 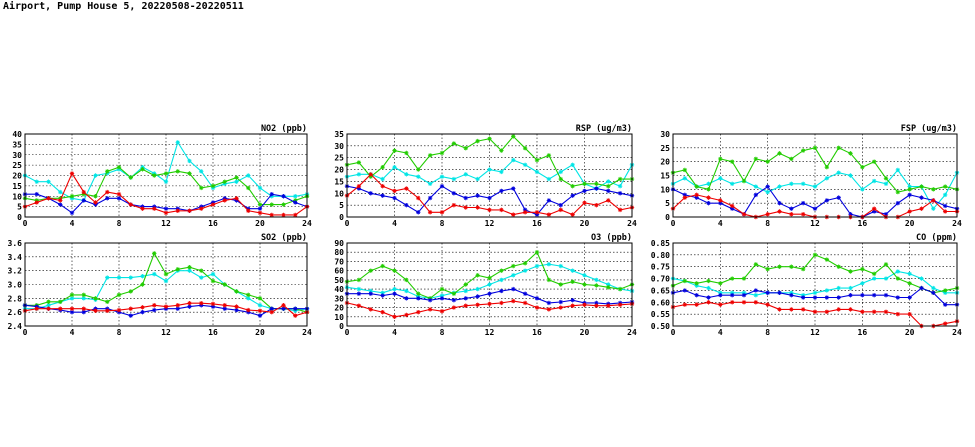 What do you see at coordinates (17, 176) in the screenshot?
I see `y-tick-label: 20` at bounding box center [17, 176].